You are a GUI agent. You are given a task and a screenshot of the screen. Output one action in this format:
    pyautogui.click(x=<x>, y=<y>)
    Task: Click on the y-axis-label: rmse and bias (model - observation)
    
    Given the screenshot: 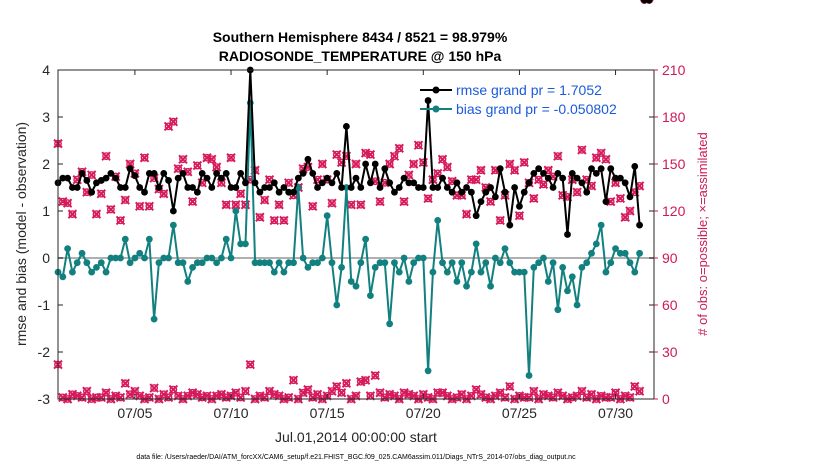 What is the action you would take?
    pyautogui.click(x=21, y=234)
    